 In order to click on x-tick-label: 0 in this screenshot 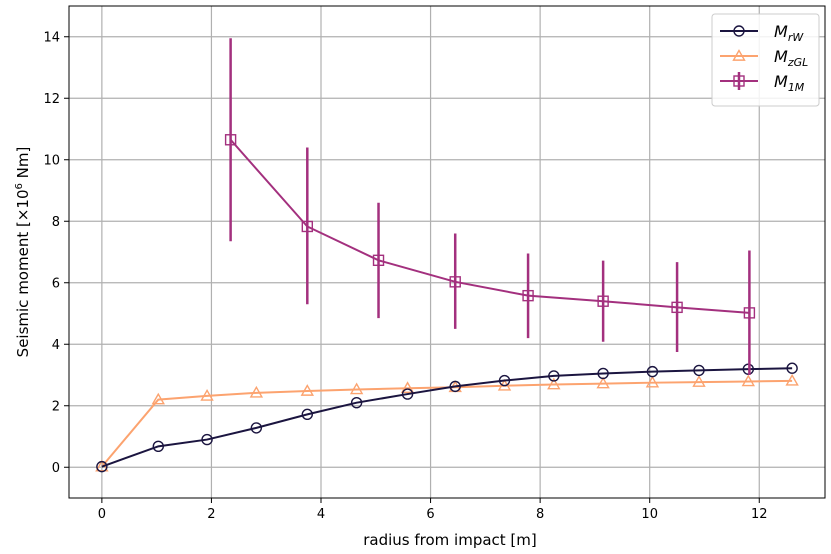, I will do `click(102, 514)`.